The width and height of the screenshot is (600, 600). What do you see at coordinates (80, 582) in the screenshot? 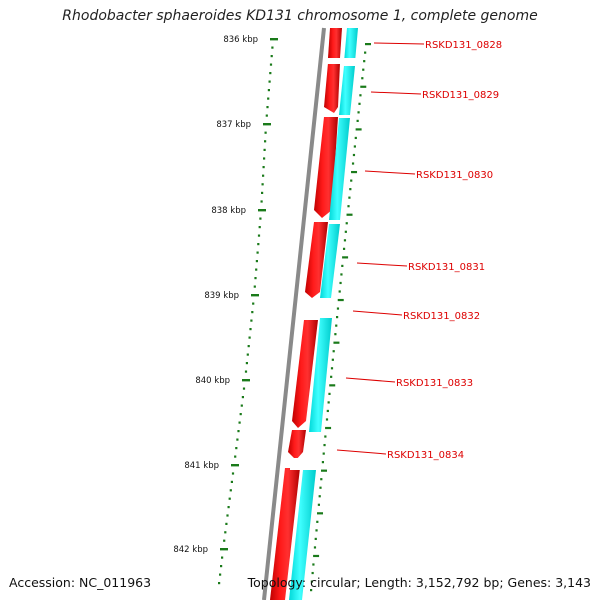
I see `accession-text: Accession: NC_011963` at bounding box center [80, 582].